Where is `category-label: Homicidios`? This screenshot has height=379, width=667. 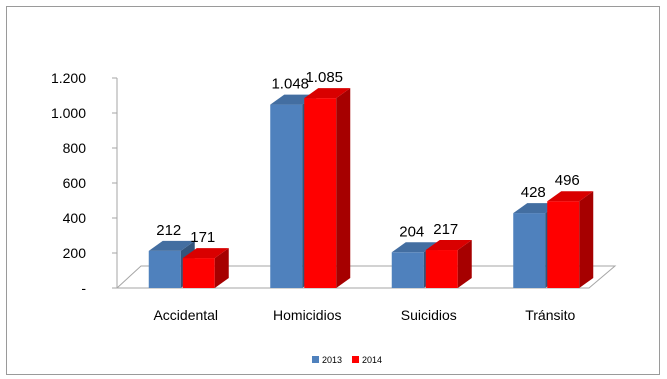 category-label: Homicidios is located at coordinates (307, 315).